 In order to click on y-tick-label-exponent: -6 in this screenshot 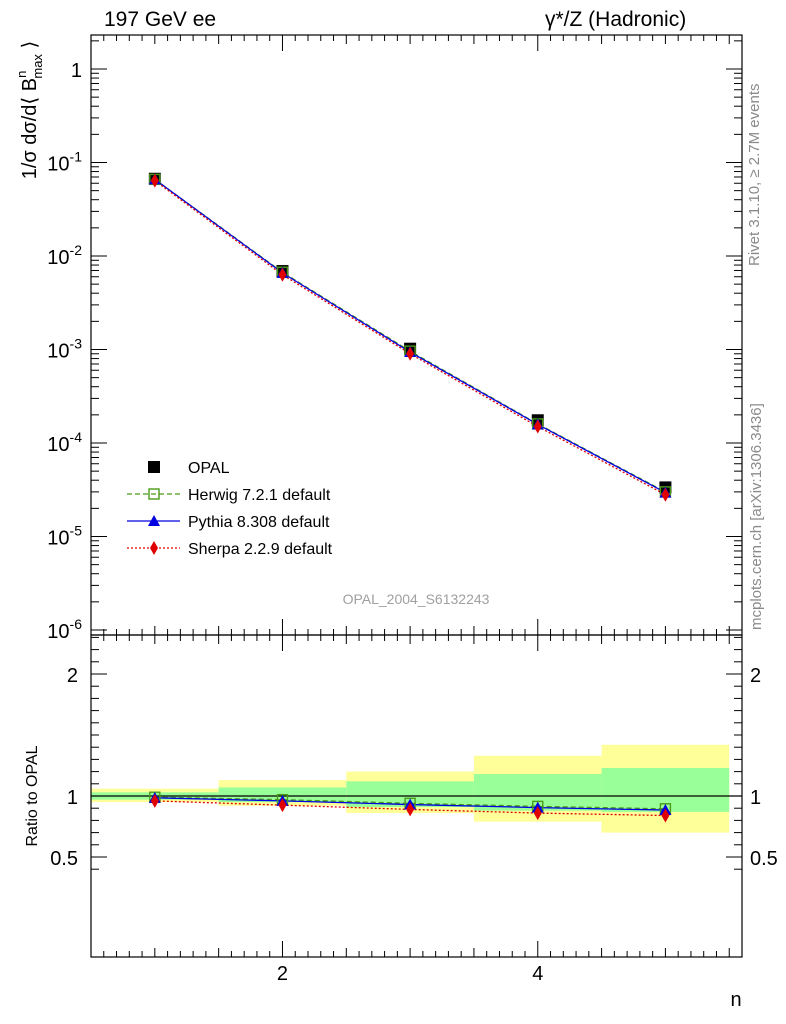, I will do `click(76, 624)`.